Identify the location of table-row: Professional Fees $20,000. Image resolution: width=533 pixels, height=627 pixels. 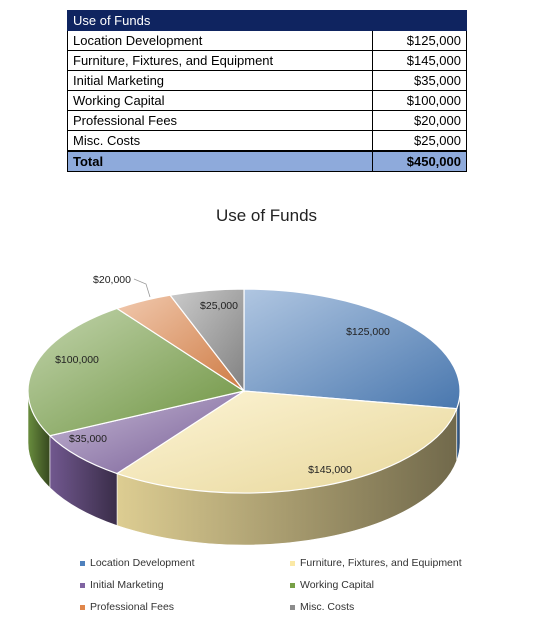
(267, 120).